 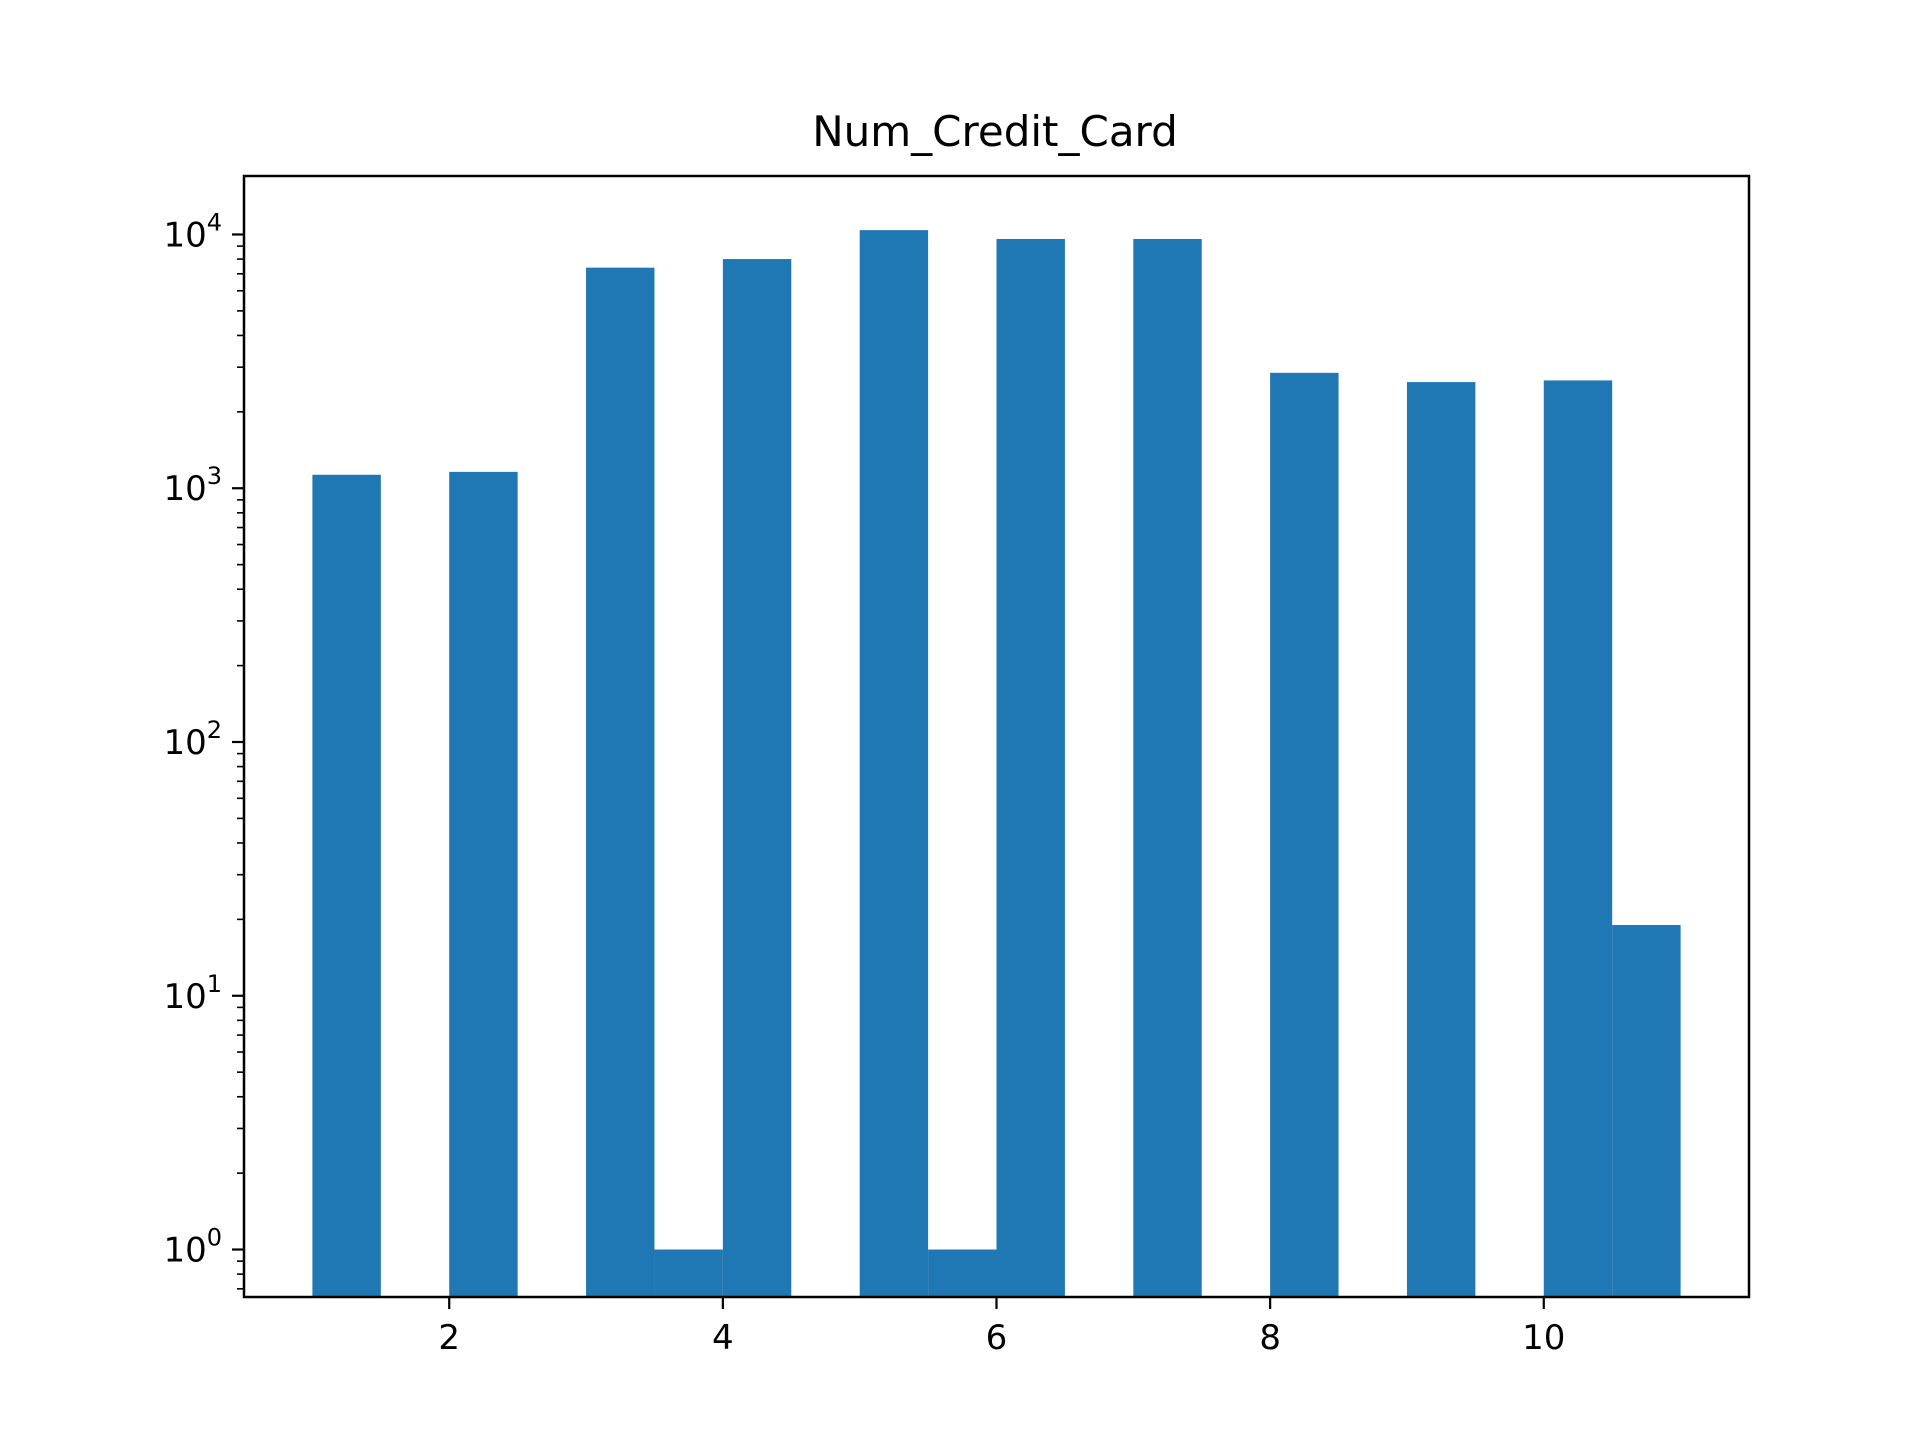 I want to click on y-tick-label: 10³, so click(x=192, y=485).